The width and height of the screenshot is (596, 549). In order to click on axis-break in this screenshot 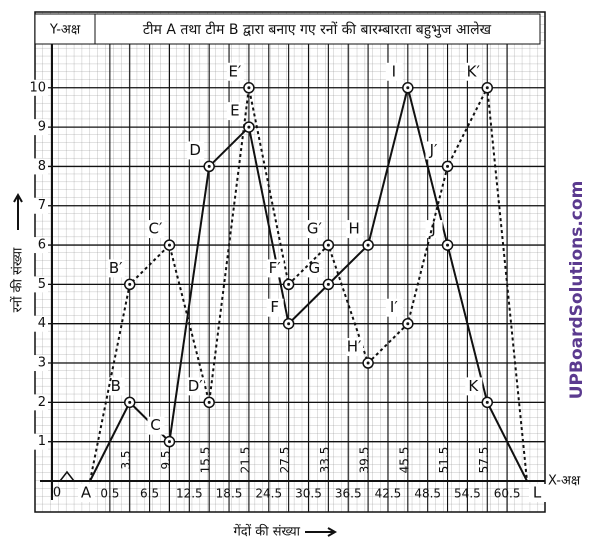, I will do `click(67, 476)`.